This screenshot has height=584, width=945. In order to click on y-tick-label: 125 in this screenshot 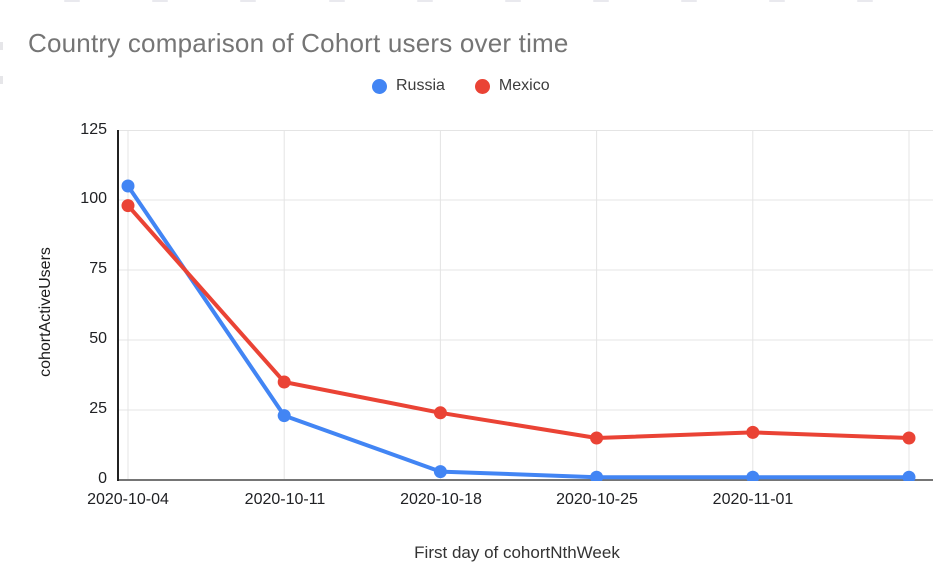, I will do `click(93, 129)`.